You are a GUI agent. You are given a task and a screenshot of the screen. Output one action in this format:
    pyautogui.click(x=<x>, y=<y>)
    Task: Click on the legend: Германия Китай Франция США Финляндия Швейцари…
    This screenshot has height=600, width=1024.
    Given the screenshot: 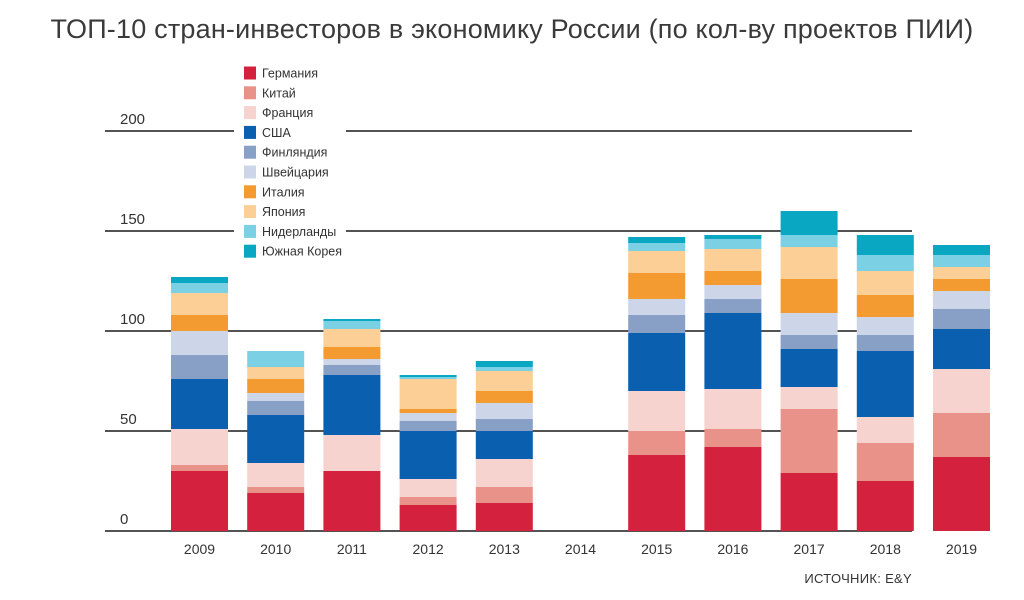 What is the action you would take?
    pyautogui.click(x=290, y=163)
    